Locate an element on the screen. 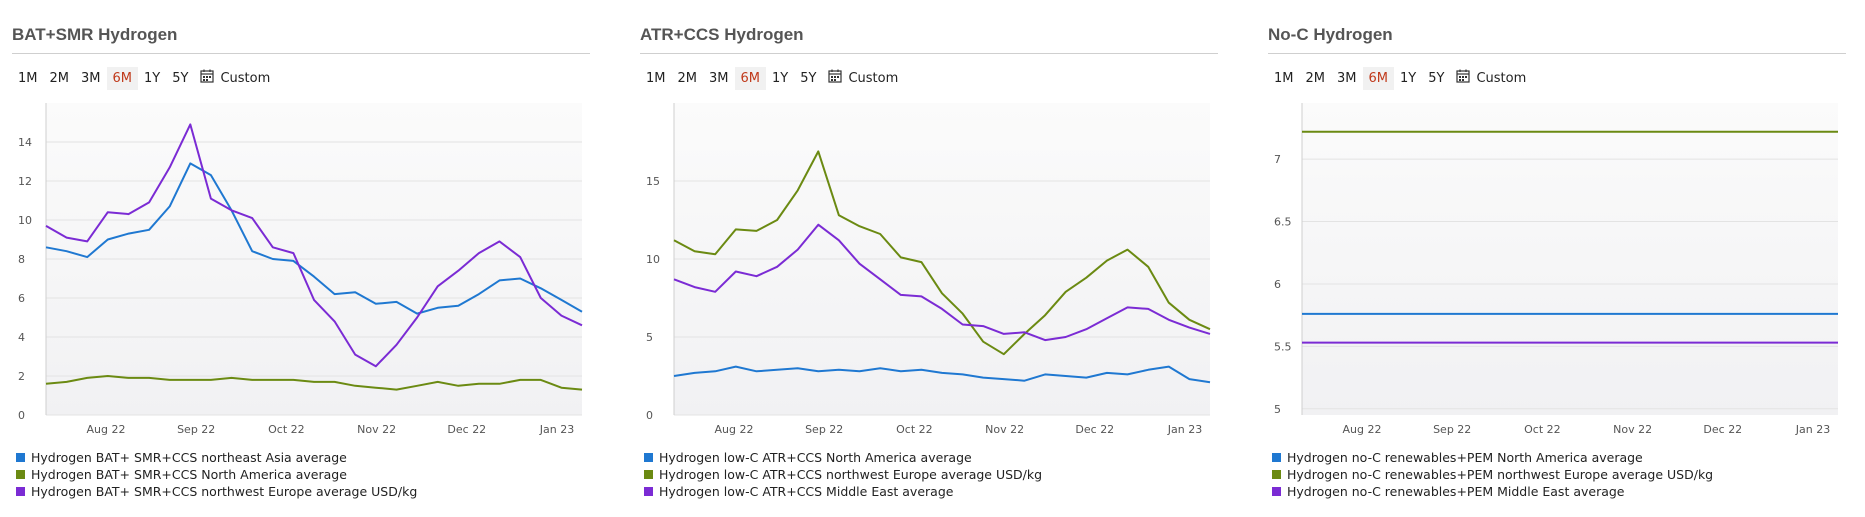  y-tick-label: 6.5 is located at coordinates (1283, 222).